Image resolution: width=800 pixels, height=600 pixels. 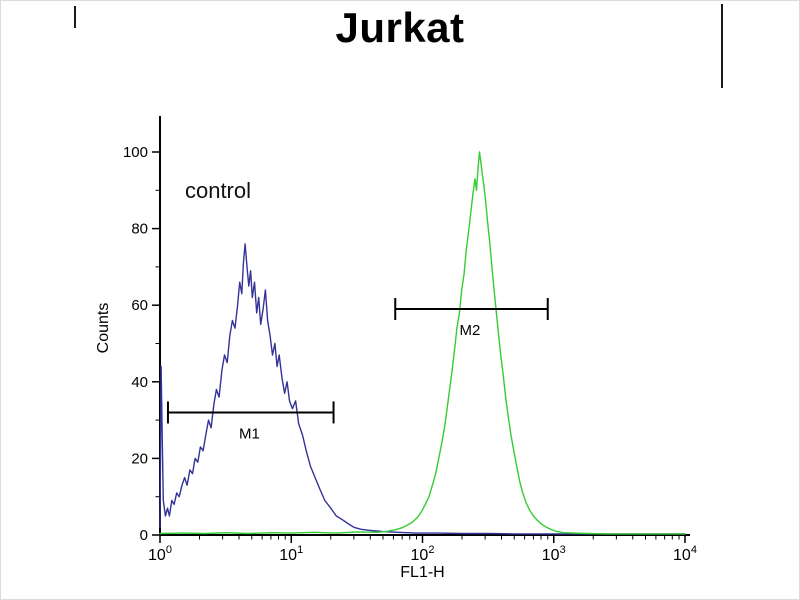 I want to click on y-tick-label: 60, so click(x=139, y=305).